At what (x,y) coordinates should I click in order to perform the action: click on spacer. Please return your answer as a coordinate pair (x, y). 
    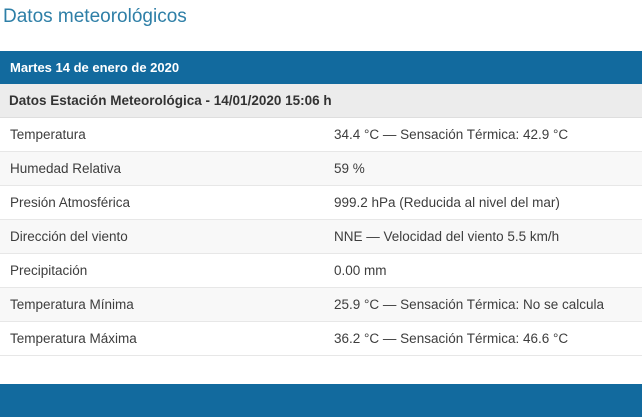
    Looking at the image, I should click on (321, 370).